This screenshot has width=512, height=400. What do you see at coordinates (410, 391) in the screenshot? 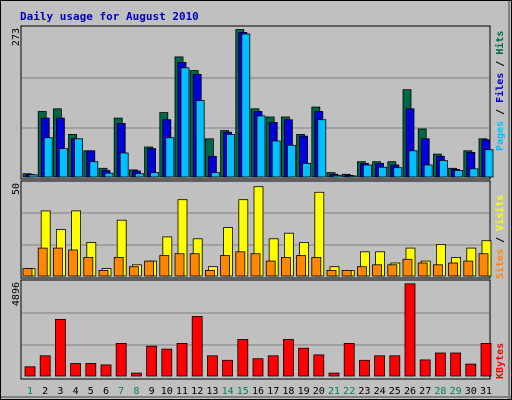
I see `day-label-26: 26` at bounding box center [410, 391].